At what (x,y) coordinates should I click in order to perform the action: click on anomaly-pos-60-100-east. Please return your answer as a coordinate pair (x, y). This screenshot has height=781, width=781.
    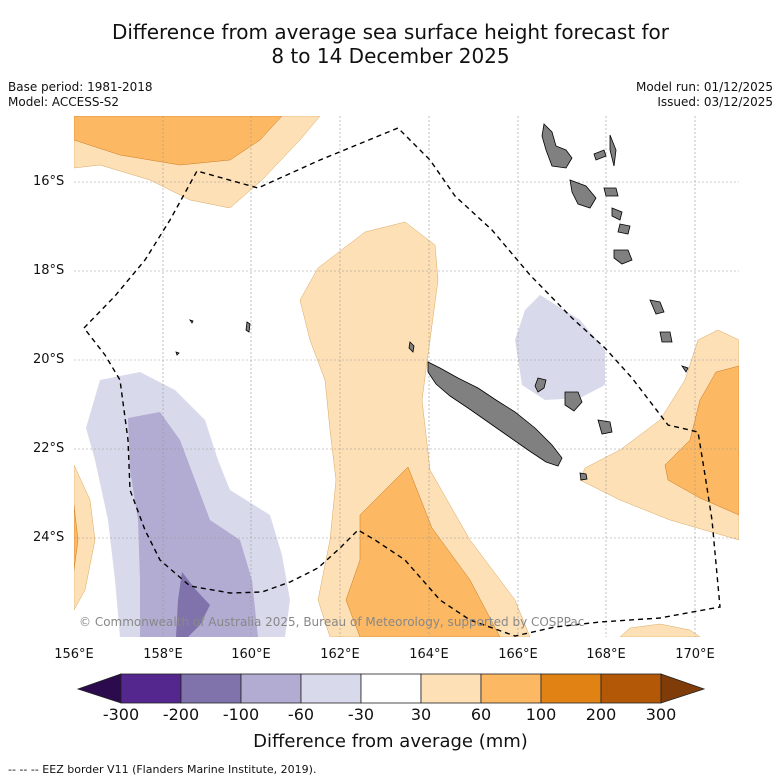
    Looking at the image, I should click on (701, 440).